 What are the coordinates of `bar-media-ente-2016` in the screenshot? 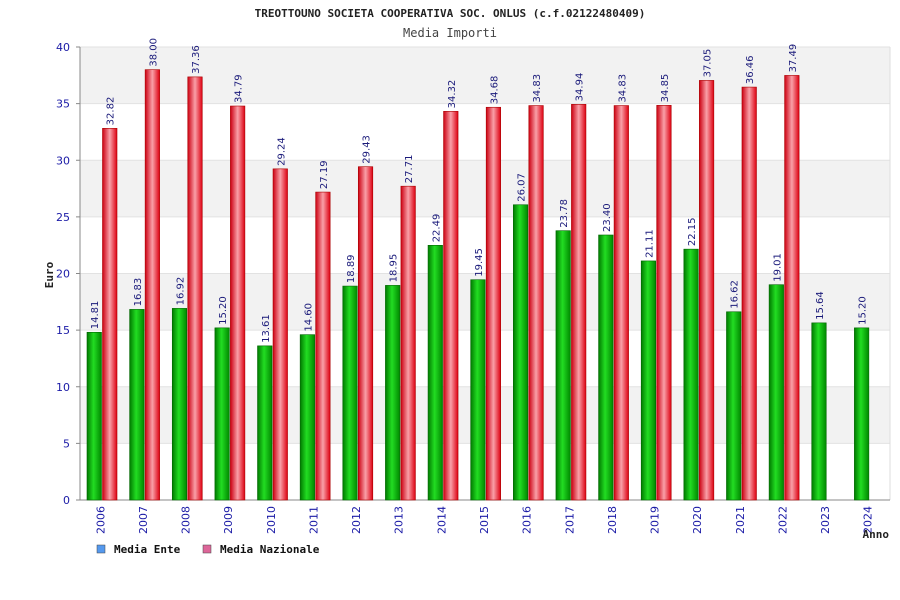 It's located at (521, 352).